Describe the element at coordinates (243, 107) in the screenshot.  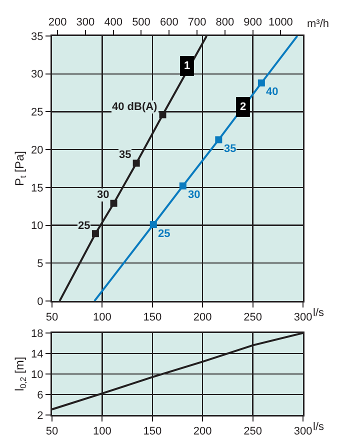
I see `annotation: 2` at that location.